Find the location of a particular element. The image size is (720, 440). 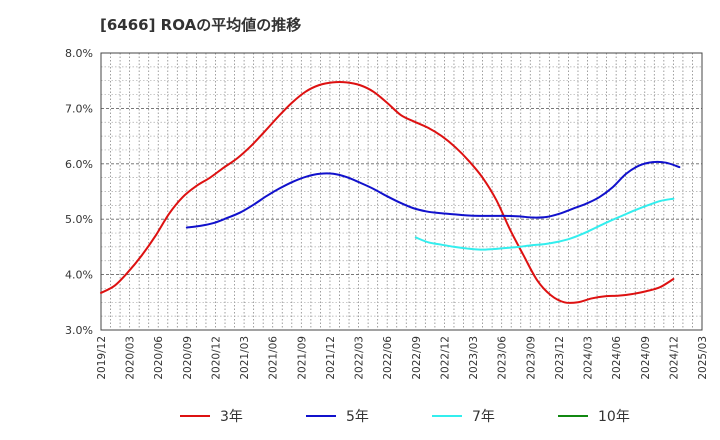

x-tick-label: 2023/12 is located at coordinates (560, 358).